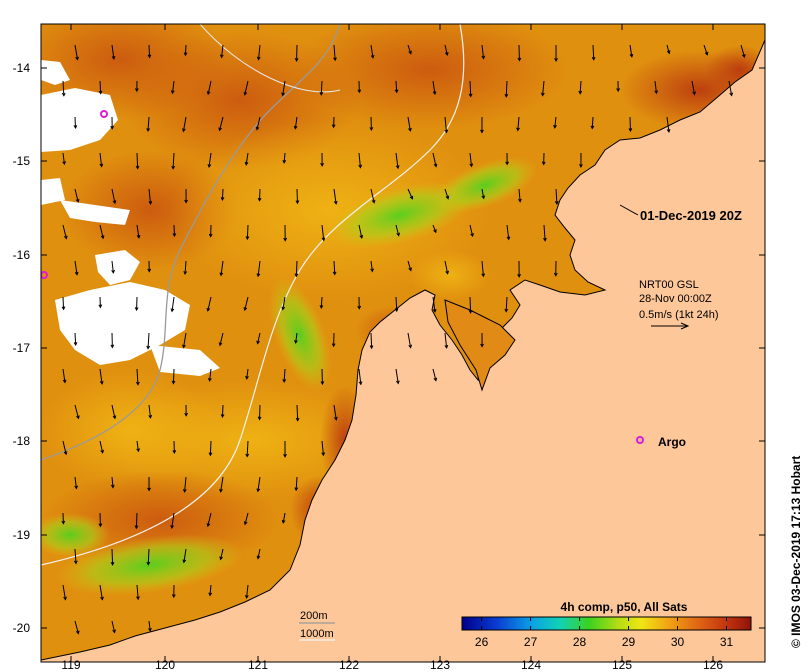 Image resolution: width=809 pixels, height=672 pixels. What do you see at coordinates (678, 304) in the screenshot?
I see `current-legend: NRT00 GSL 28-Nov 00:00Z 0.5m/s (1kt 24h)` at bounding box center [678, 304].